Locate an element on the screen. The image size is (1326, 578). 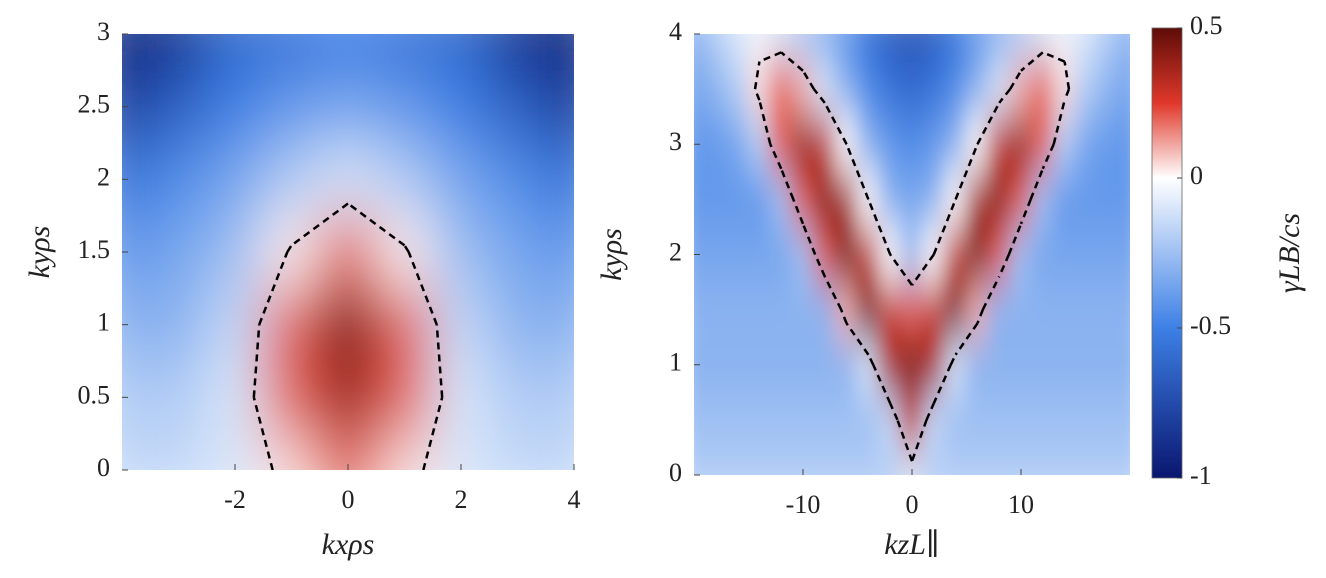
colorbar-tick-label: -1 is located at coordinates (1201, 475).